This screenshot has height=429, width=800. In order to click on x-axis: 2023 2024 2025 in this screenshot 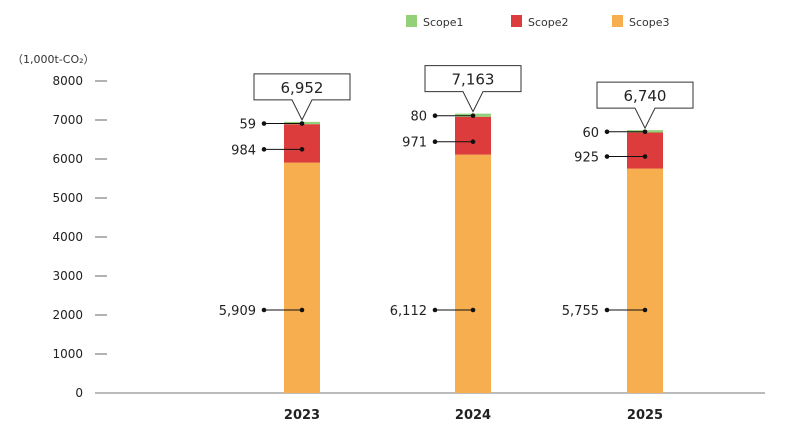, I will do `click(473, 415)`.